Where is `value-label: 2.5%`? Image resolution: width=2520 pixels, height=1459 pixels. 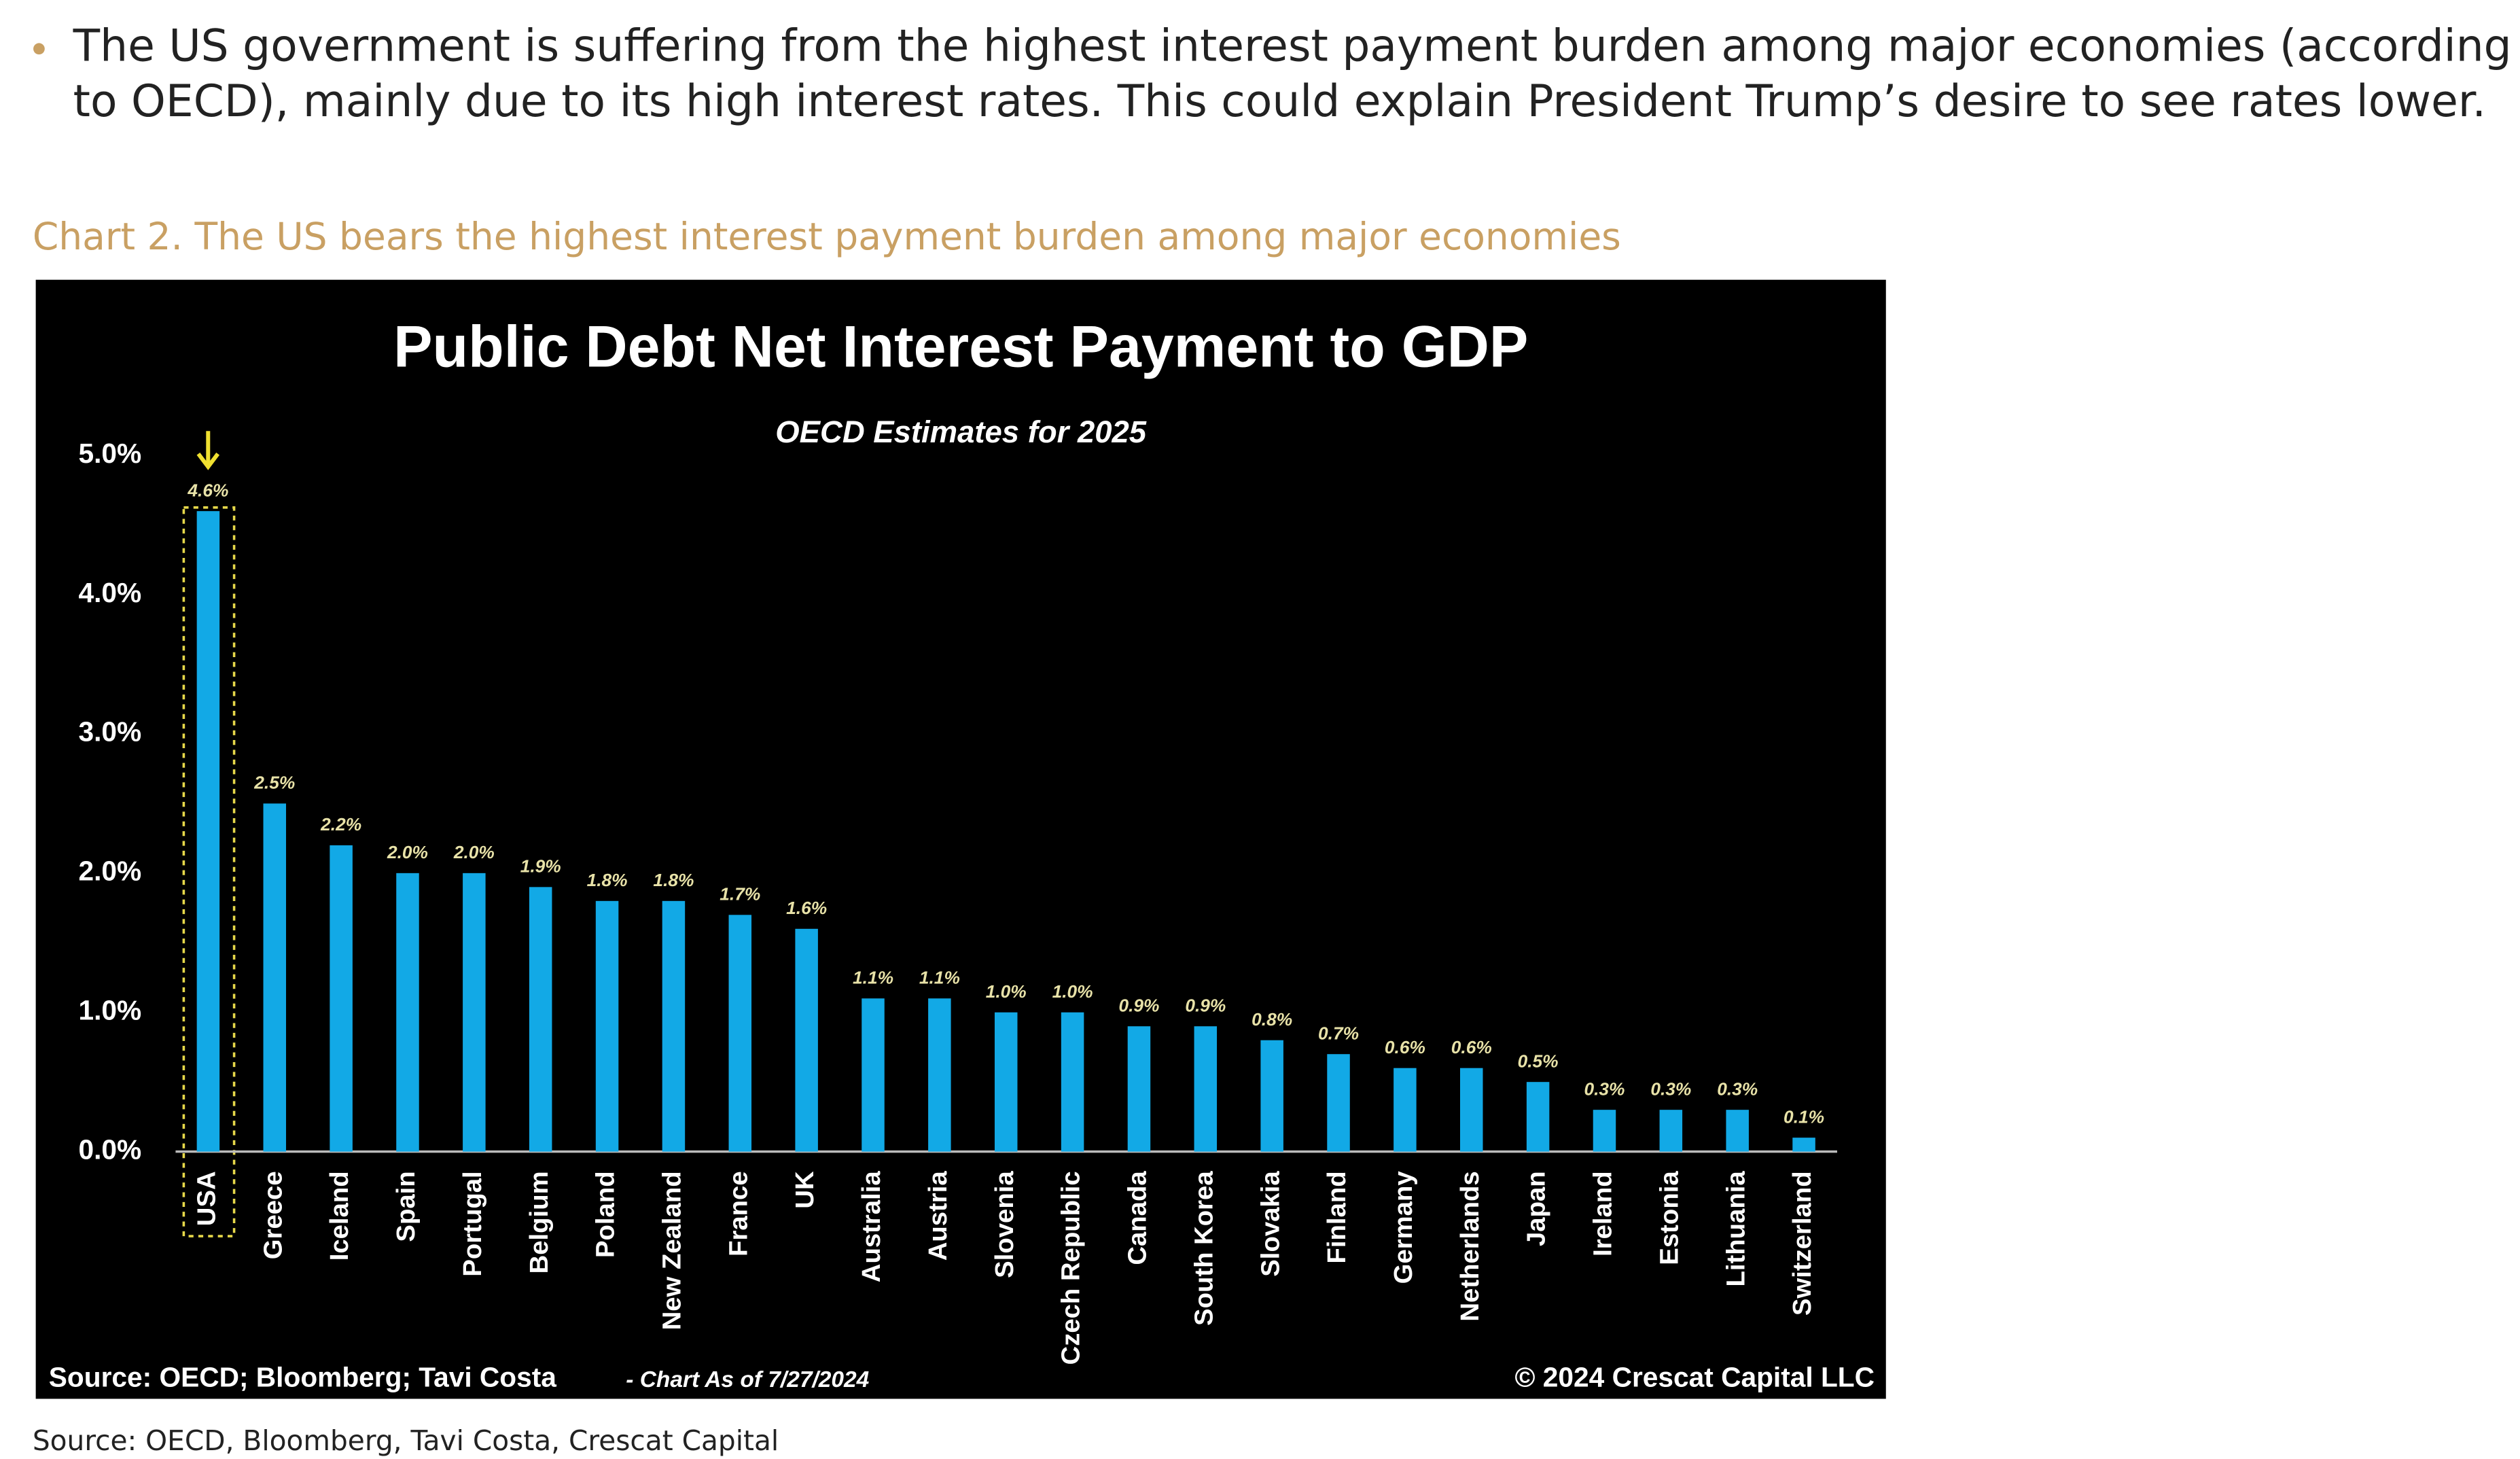 value-label: 2.5% is located at coordinates (274, 783).